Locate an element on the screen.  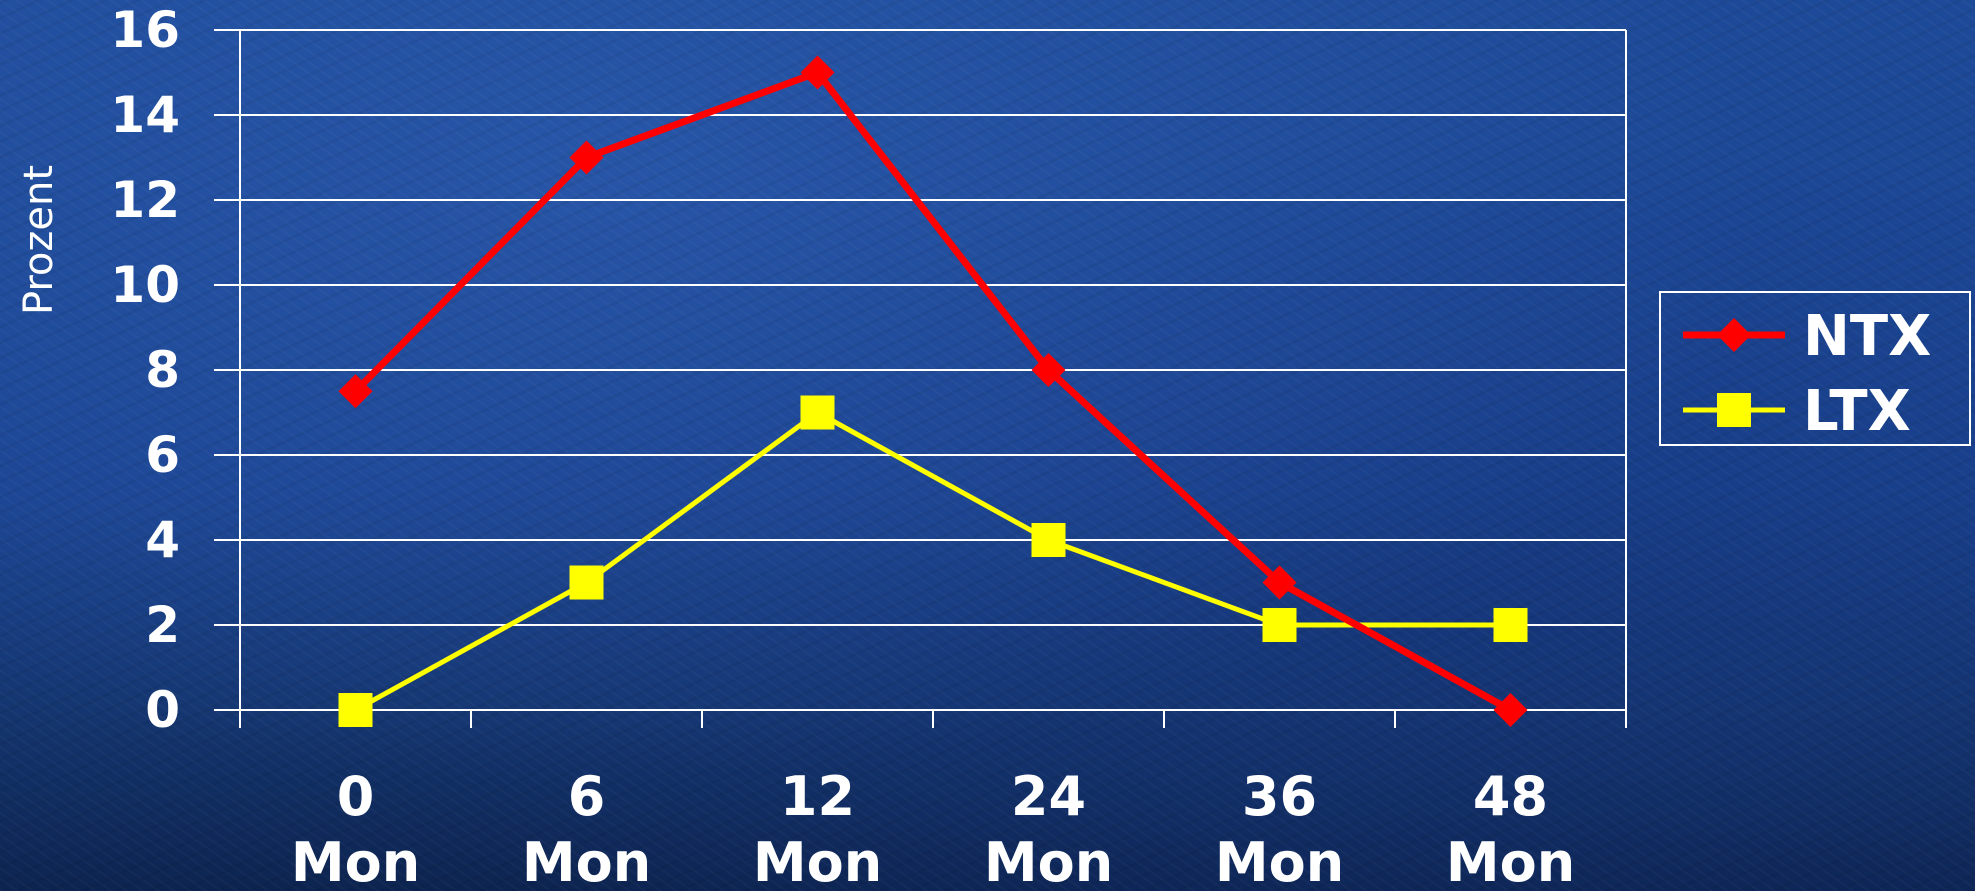
x-tick-label-0-line-1: Mon is located at coordinates (355, 861).